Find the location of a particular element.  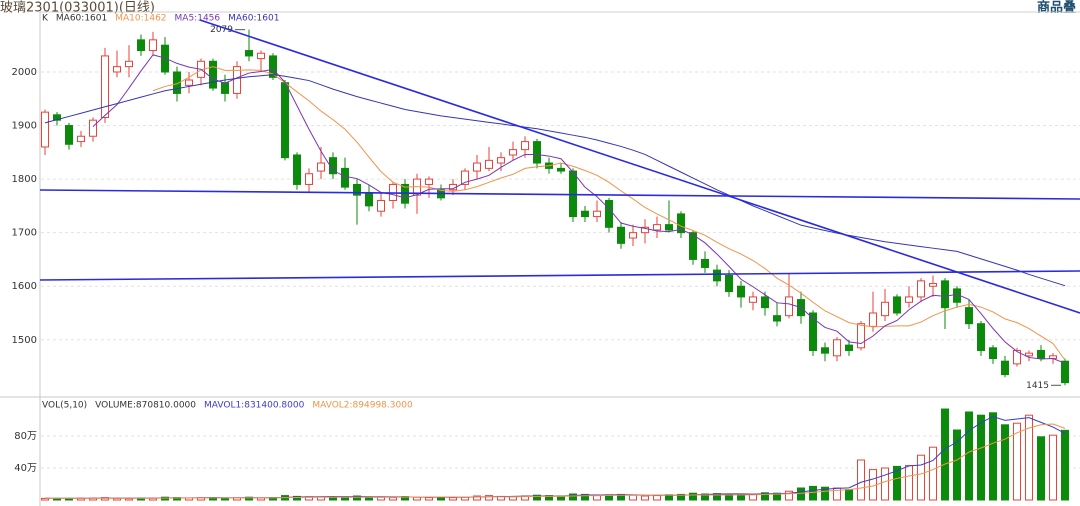

y-tick-label: 1600 is located at coordinates (24, 286).